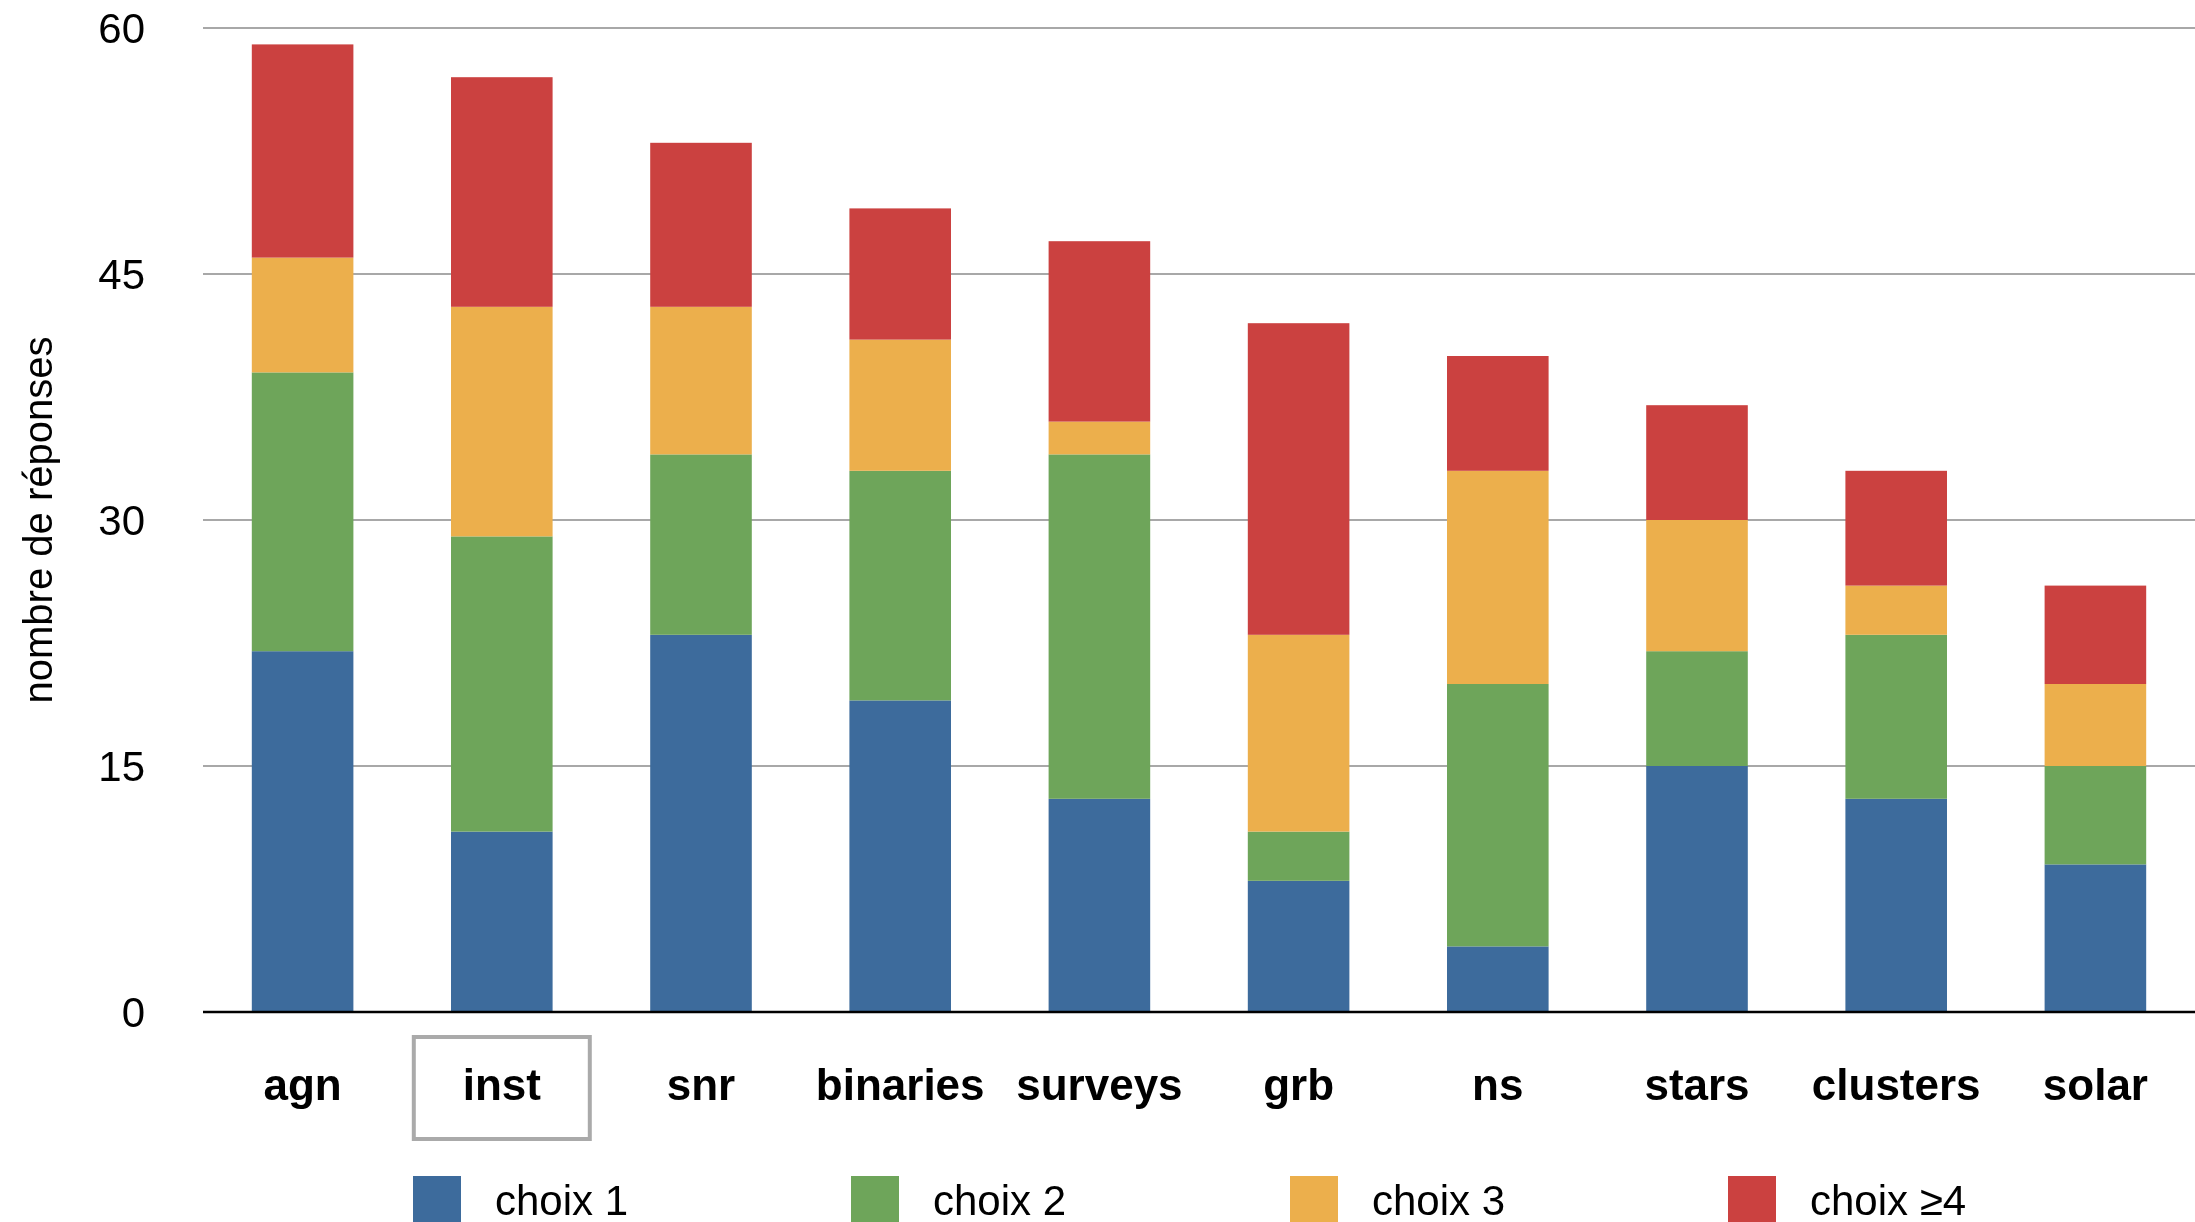  I want to click on legend-label: choix 1, so click(562, 1199).